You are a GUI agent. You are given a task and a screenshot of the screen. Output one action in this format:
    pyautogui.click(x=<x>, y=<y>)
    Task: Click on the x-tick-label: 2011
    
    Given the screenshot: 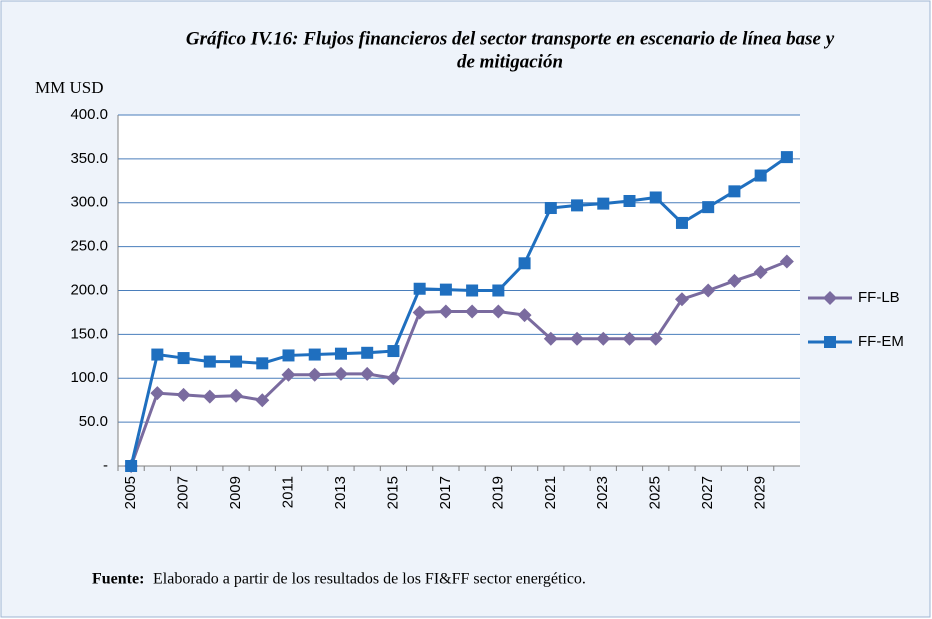 What is the action you would take?
    pyautogui.click(x=287, y=492)
    